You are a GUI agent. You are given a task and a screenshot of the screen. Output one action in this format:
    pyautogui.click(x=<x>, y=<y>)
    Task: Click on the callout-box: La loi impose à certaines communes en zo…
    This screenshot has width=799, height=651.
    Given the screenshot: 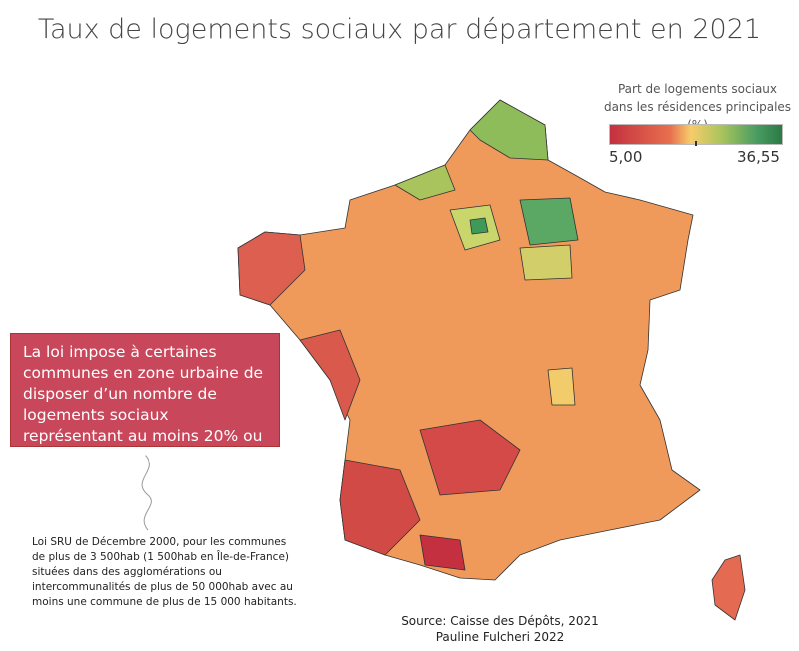 What is the action you would take?
    pyautogui.click(x=145, y=410)
    